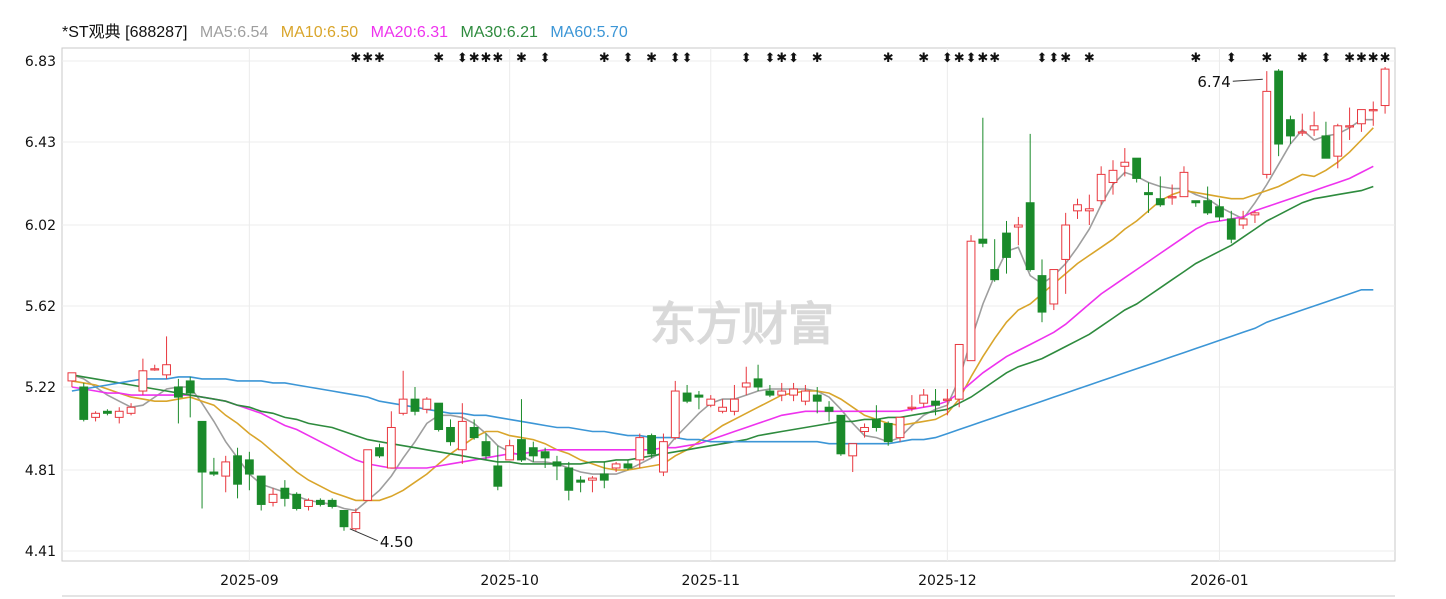 The width and height of the screenshot is (1446, 599). I want to click on annotation-high-label: 6.74, so click(1213, 82).